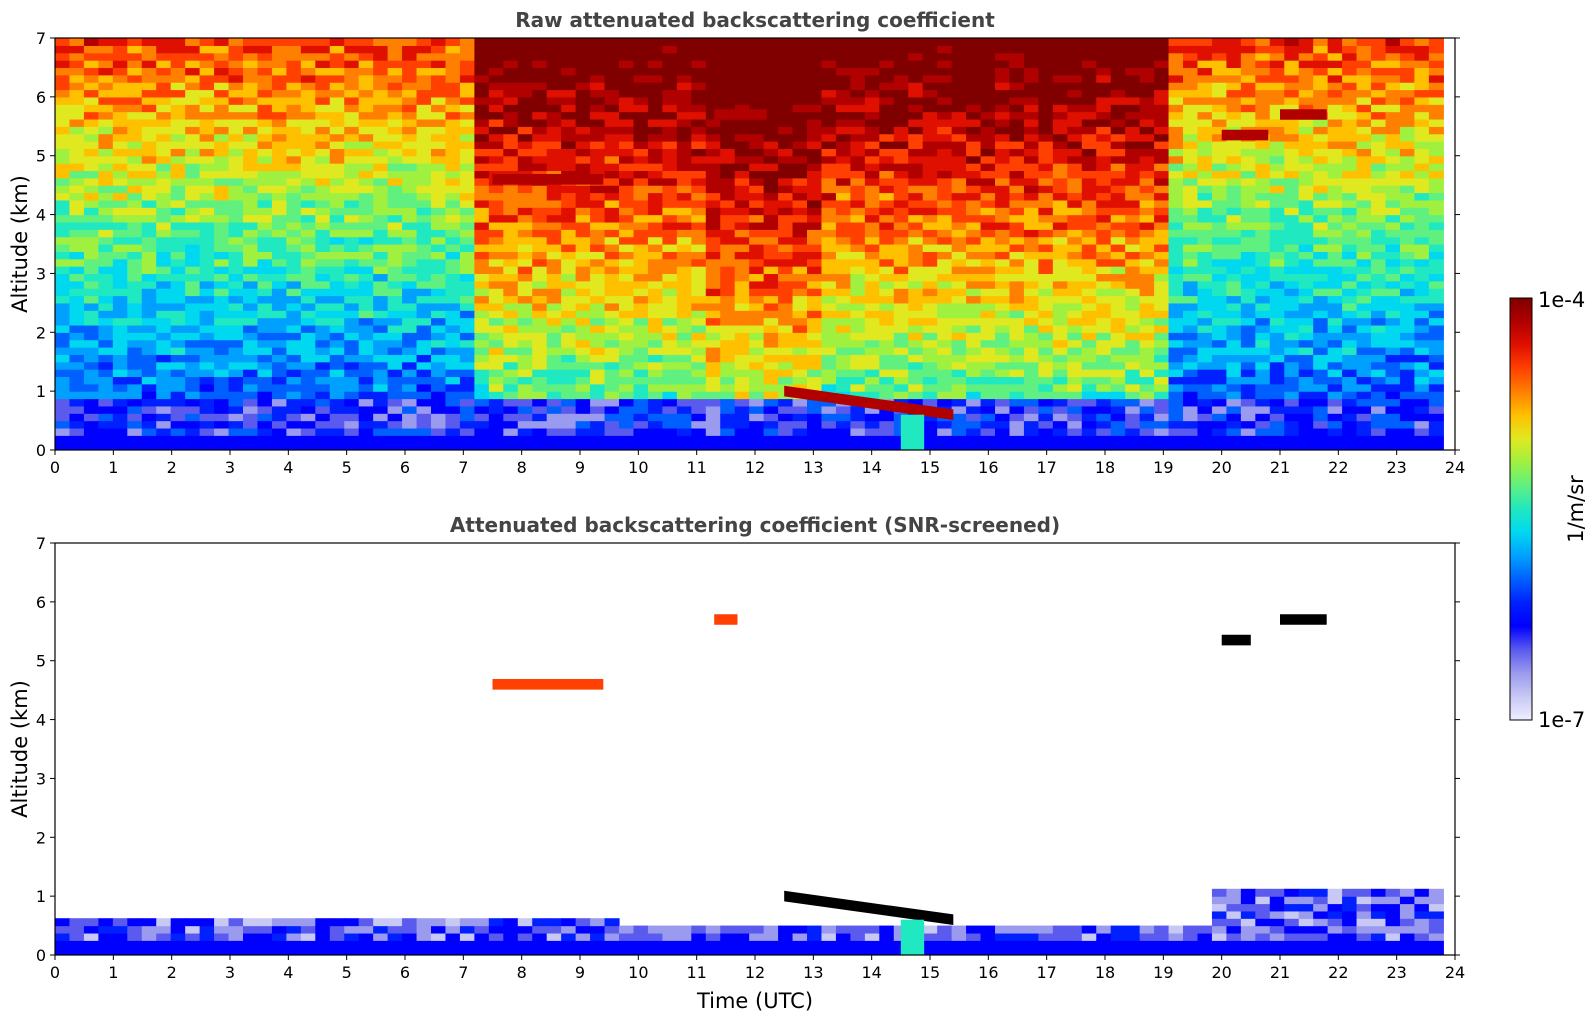 This screenshot has width=1595, height=1020. I want to click on colorbar-max-label: 1e-4, so click(1561, 300).